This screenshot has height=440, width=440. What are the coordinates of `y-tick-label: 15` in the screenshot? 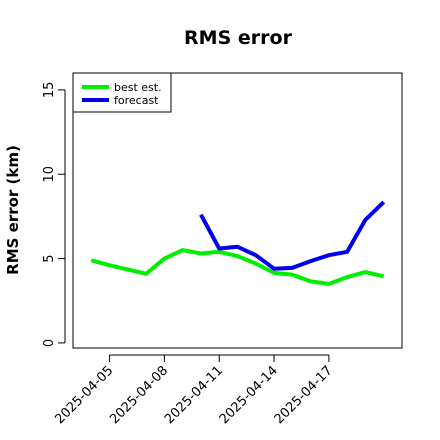 It's located at (49, 90).